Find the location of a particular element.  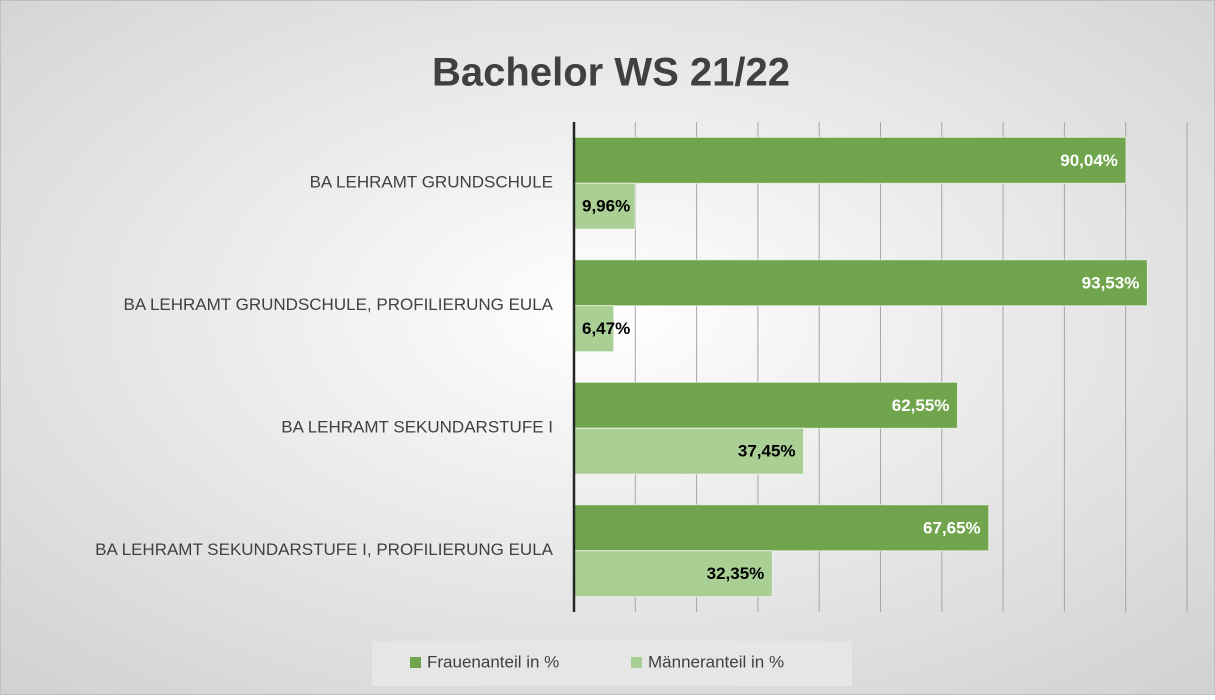

legend-label: Frauenanteil in % is located at coordinates (493, 661).